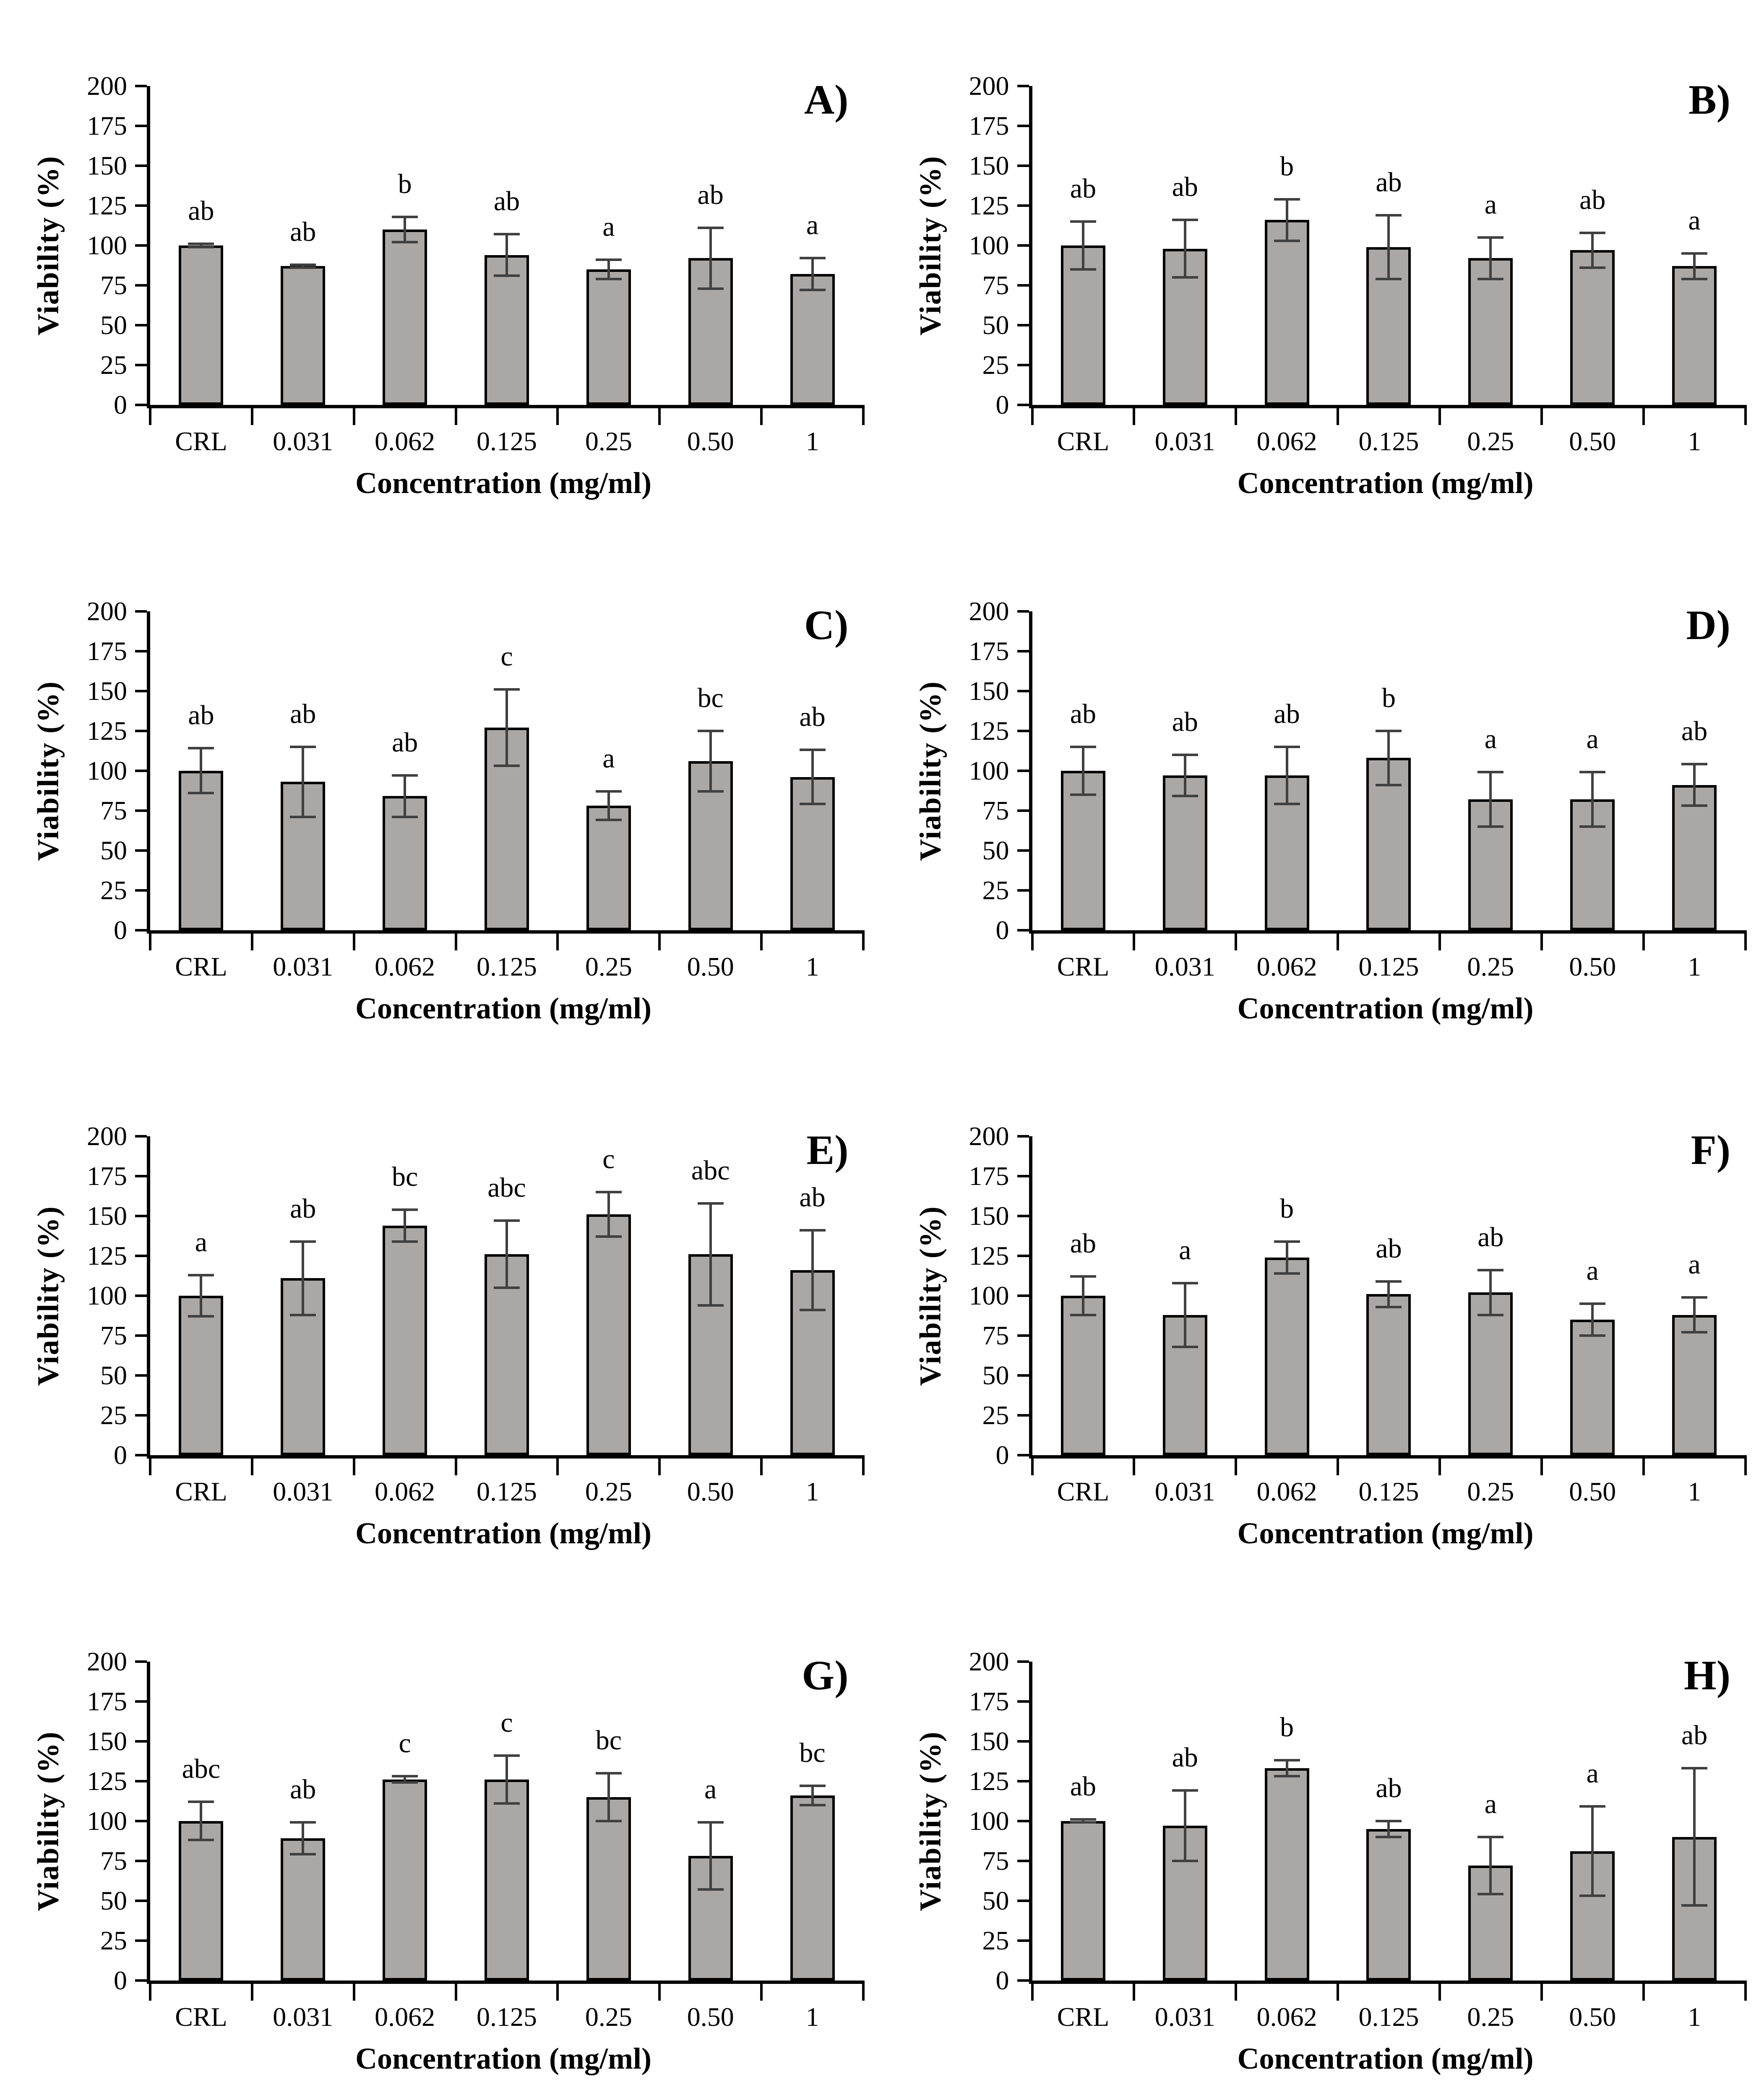 The width and height of the screenshot is (1764, 2098). I want to click on y-tick-label: 50, so click(113, 1900).